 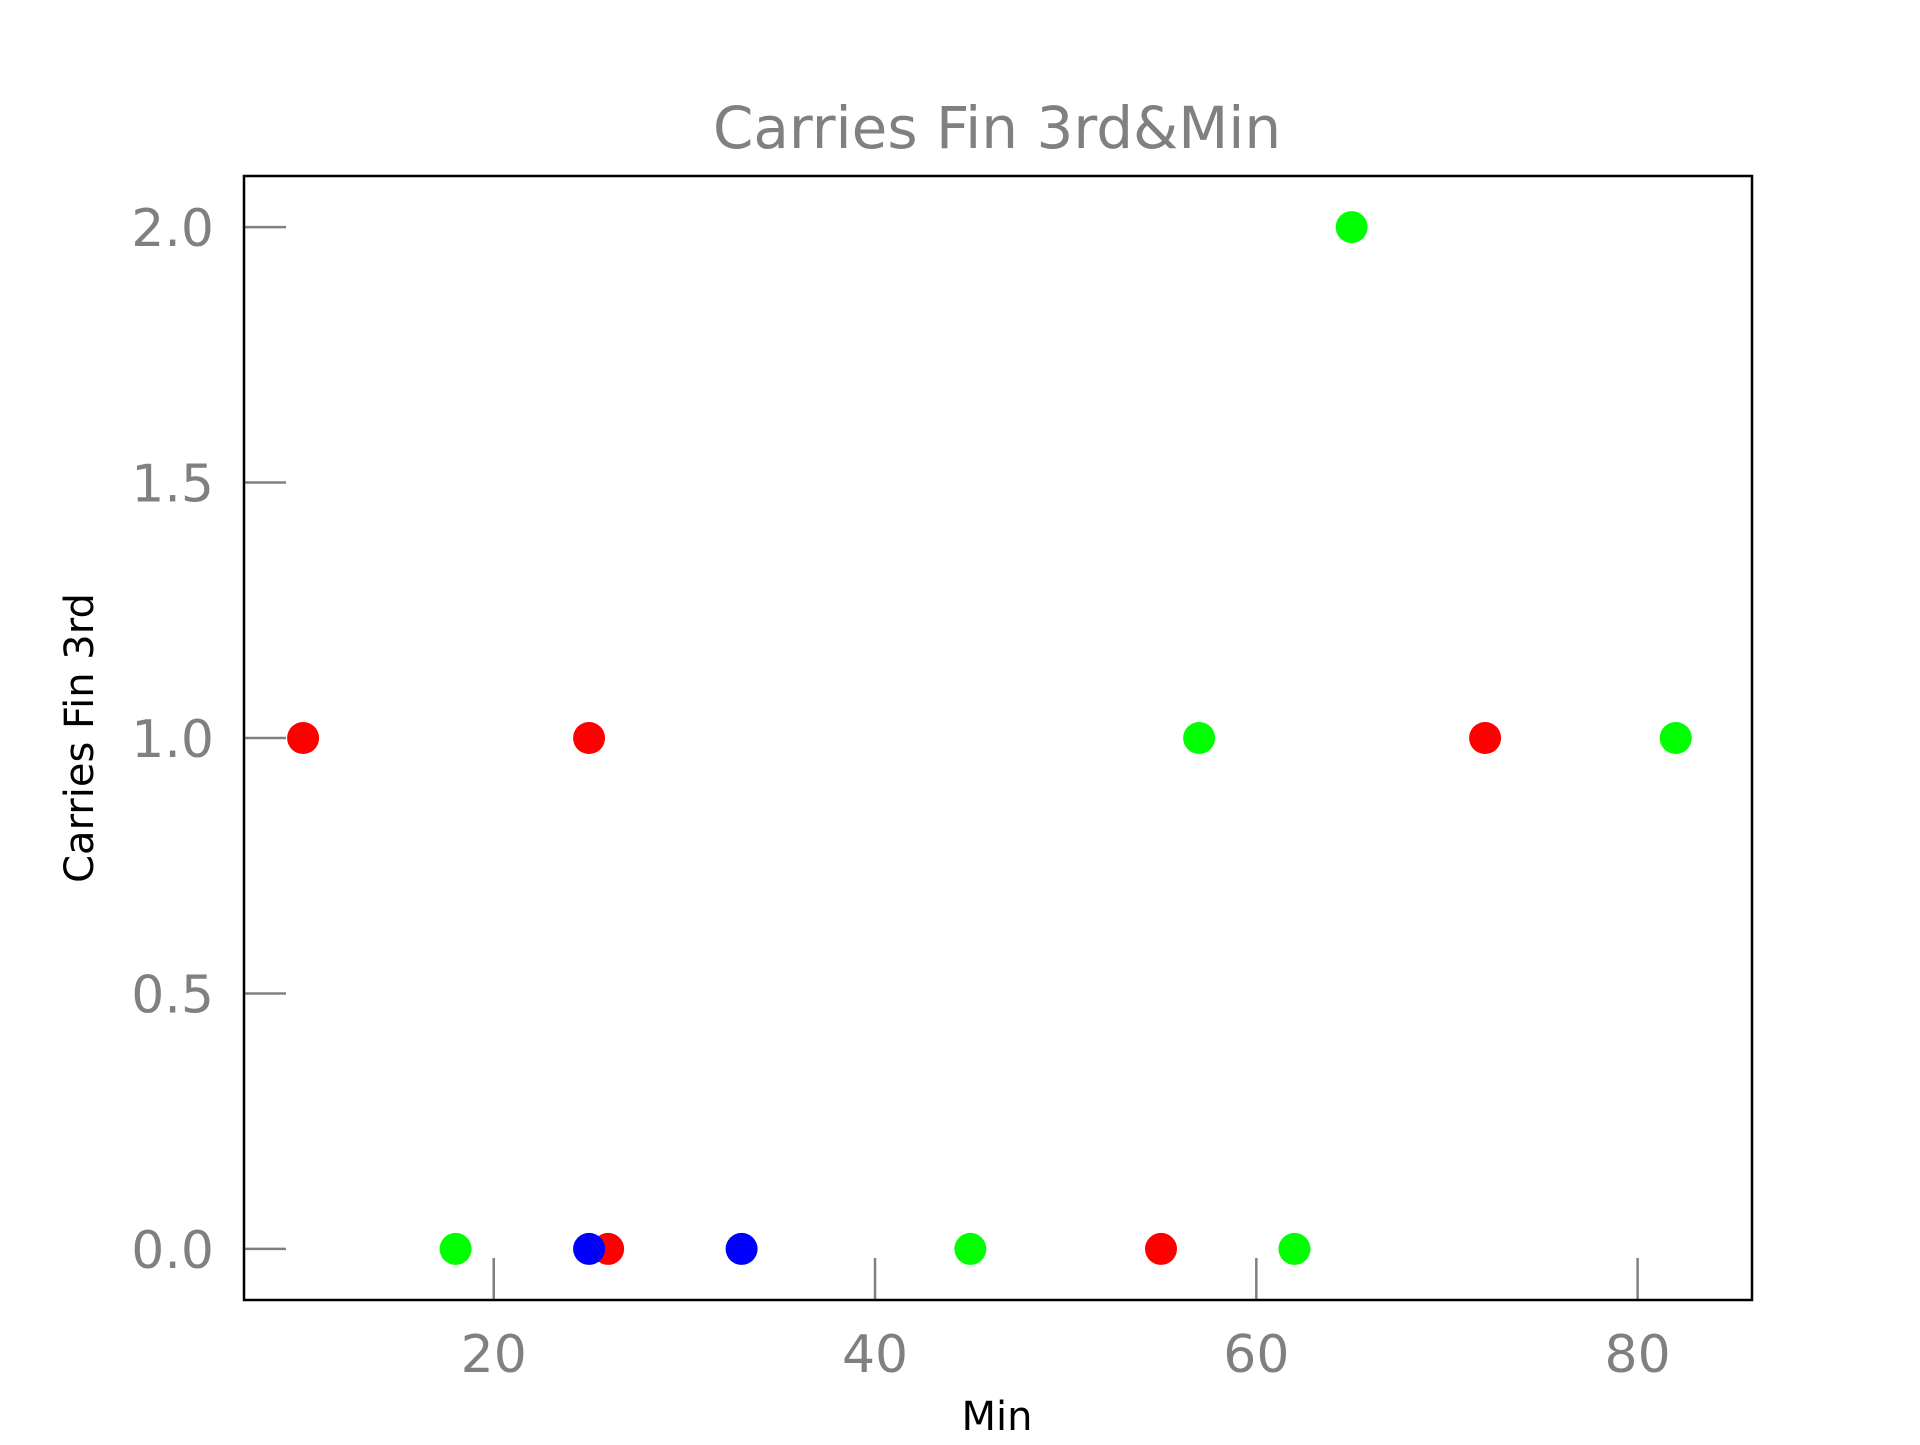 What do you see at coordinates (172, 485) in the screenshot?
I see `y-tick-label-1.5: 1.5` at bounding box center [172, 485].